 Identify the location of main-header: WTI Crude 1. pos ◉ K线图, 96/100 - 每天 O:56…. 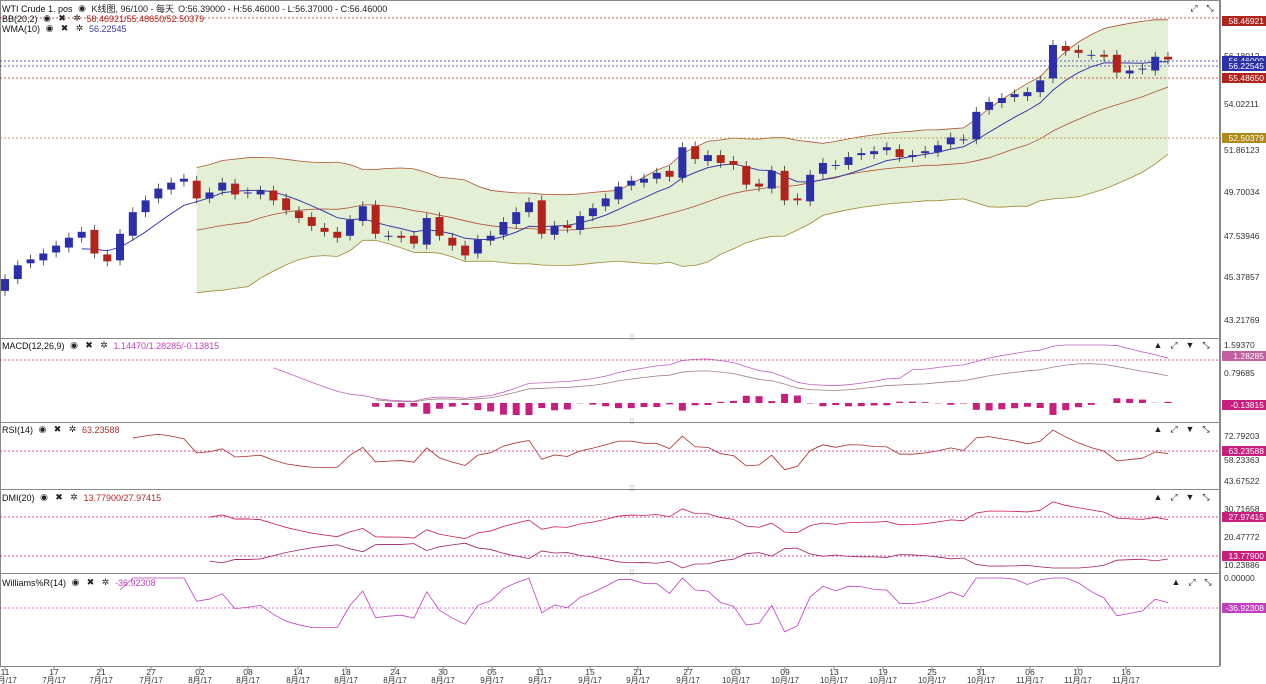
(194, 8).